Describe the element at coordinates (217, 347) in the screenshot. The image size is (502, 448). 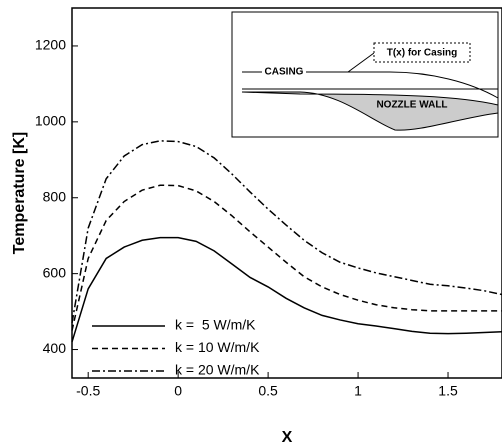
I see `legend-label: k = 10 W/m/K` at that location.